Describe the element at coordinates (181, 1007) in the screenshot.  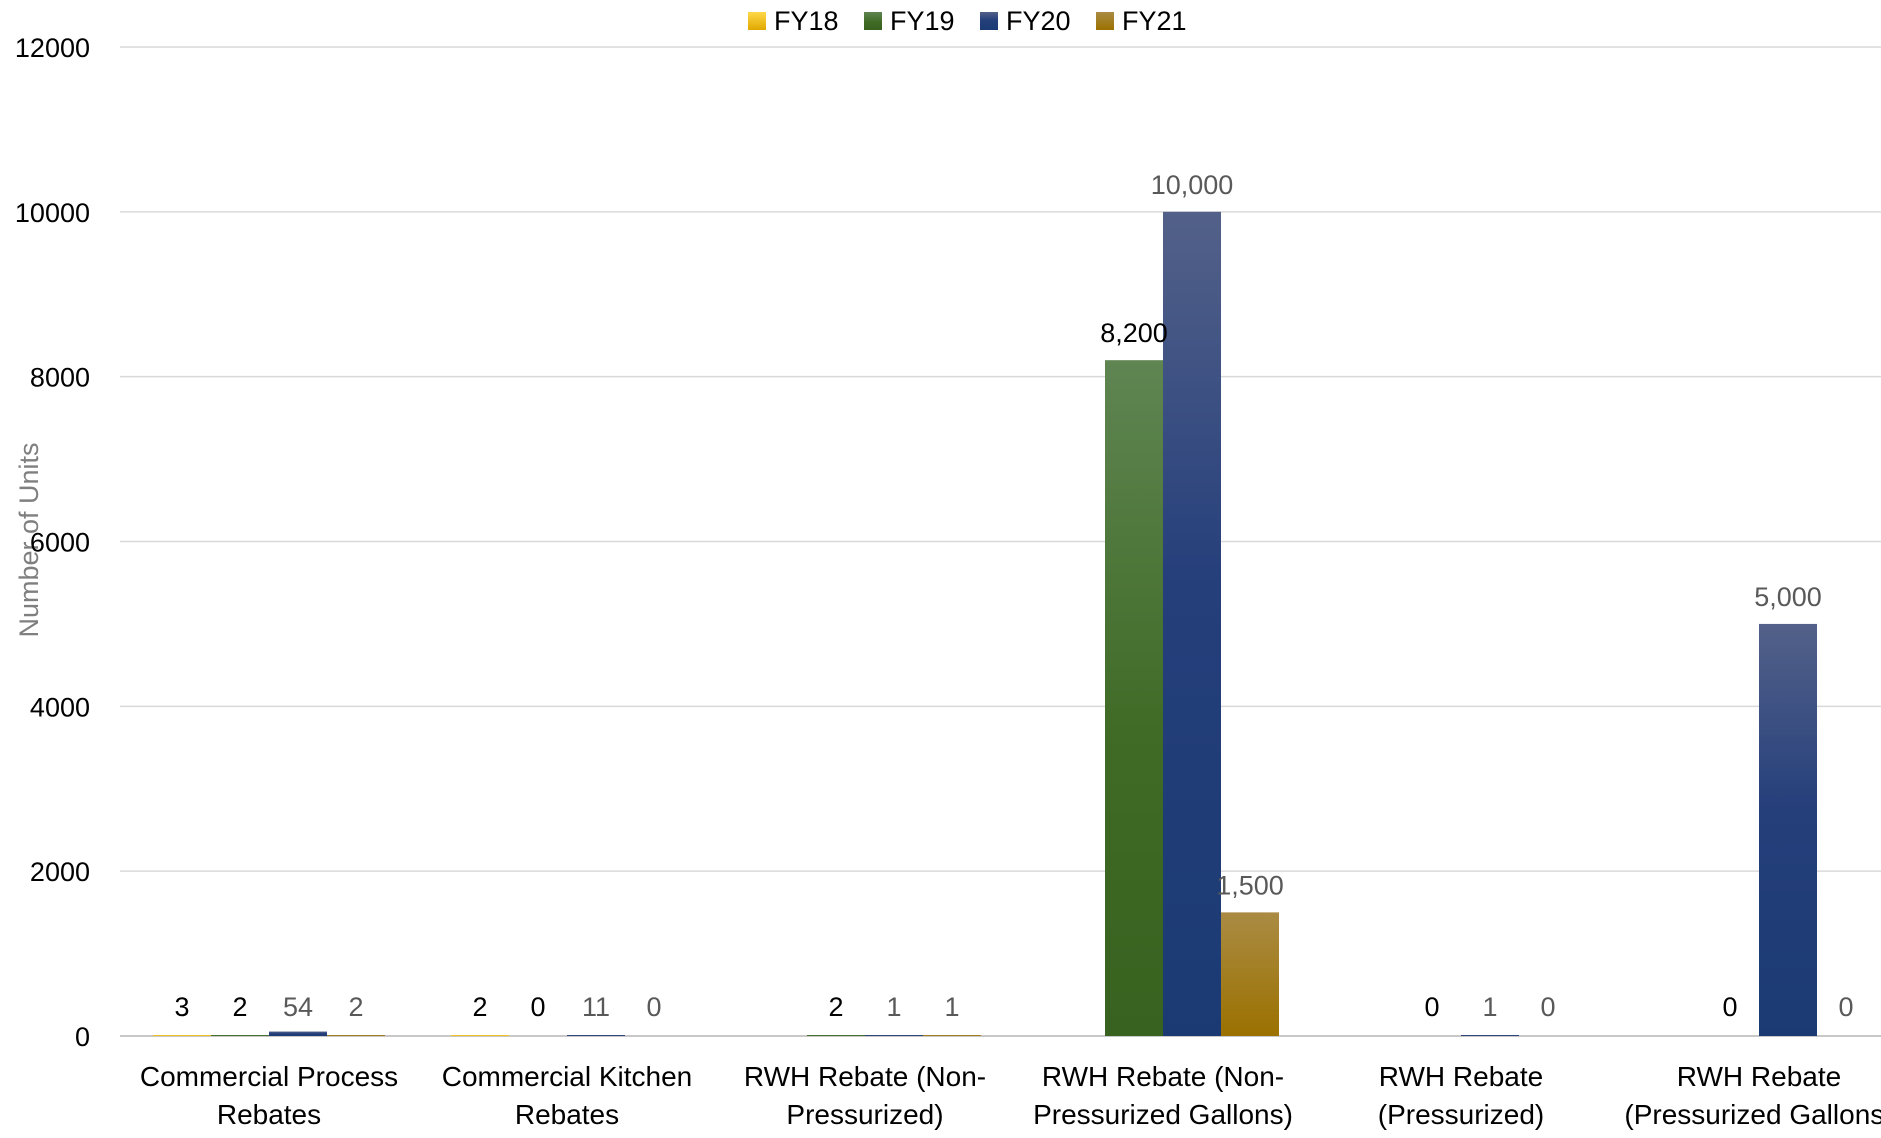
I see `data-label-fy18: 3` at that location.